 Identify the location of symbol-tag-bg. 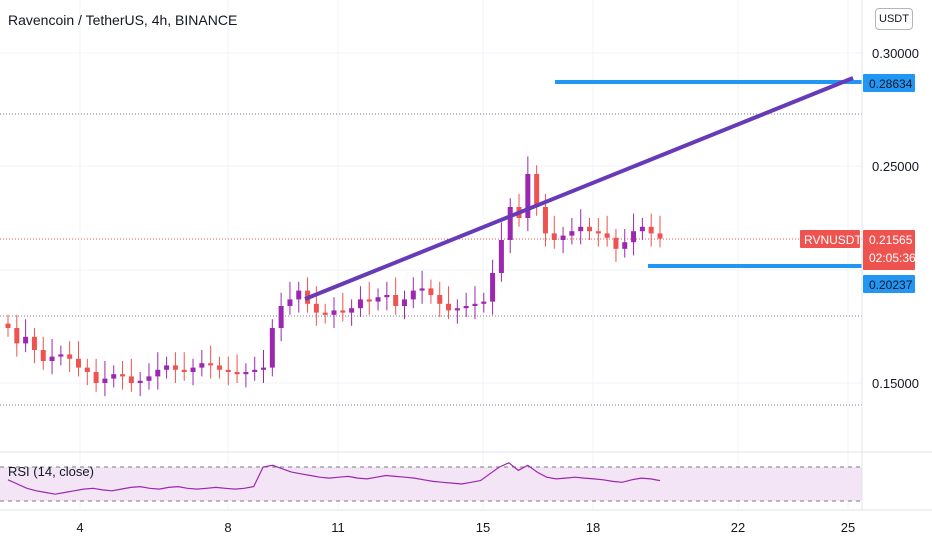
(830, 239).